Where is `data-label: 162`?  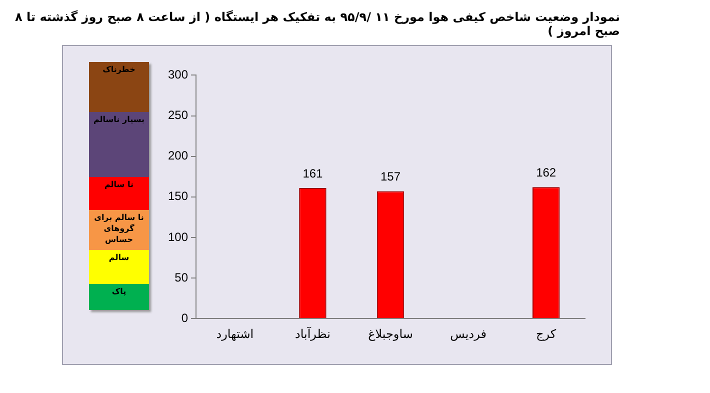
data-label: 162 is located at coordinates (546, 172).